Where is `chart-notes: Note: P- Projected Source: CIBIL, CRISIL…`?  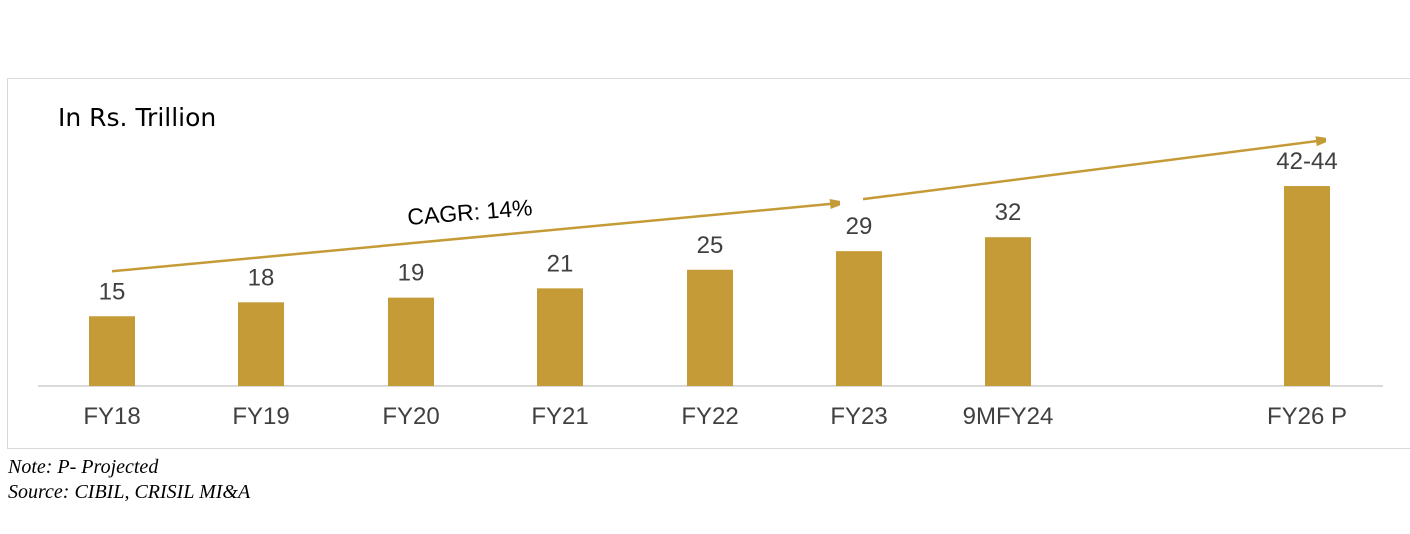 chart-notes: Note: P- Projected Source: CIBIL, CRISIL… is located at coordinates (129, 480).